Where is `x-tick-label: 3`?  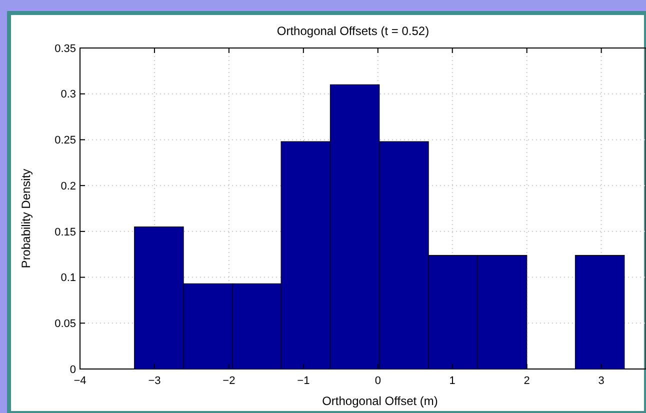 x-tick-label: 3 is located at coordinates (601, 381).